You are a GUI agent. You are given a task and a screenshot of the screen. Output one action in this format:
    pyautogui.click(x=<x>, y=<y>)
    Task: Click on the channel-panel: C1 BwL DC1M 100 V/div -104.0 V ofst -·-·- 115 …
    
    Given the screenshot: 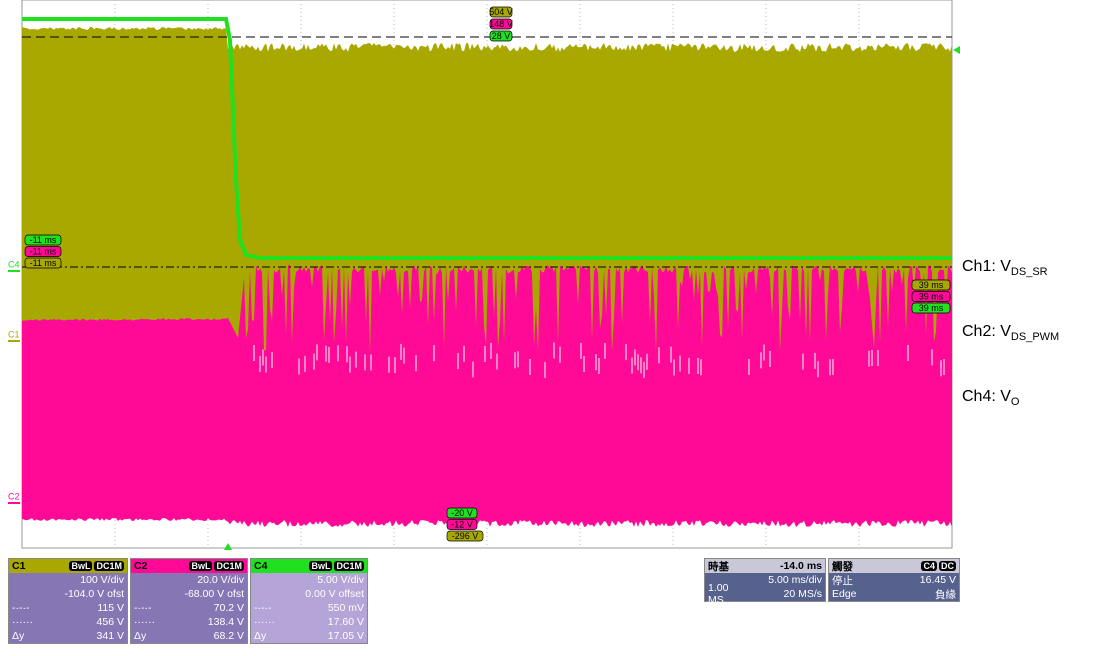 What is the action you would take?
    pyautogui.click(x=68, y=601)
    